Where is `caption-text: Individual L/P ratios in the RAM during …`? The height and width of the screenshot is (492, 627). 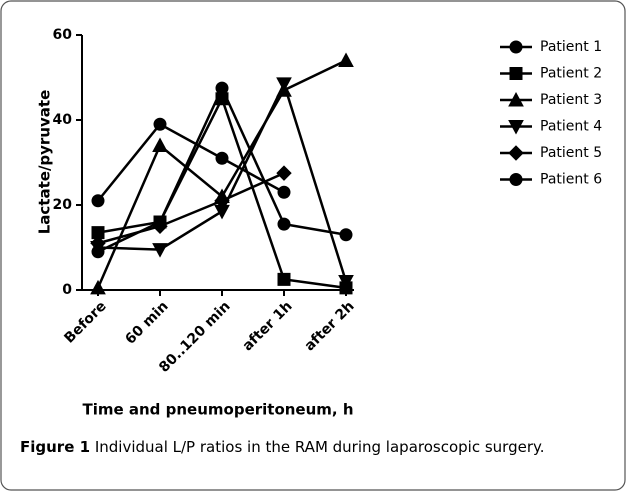
caption-text: Individual L/P ratios in the RAM during … is located at coordinates (319, 447).